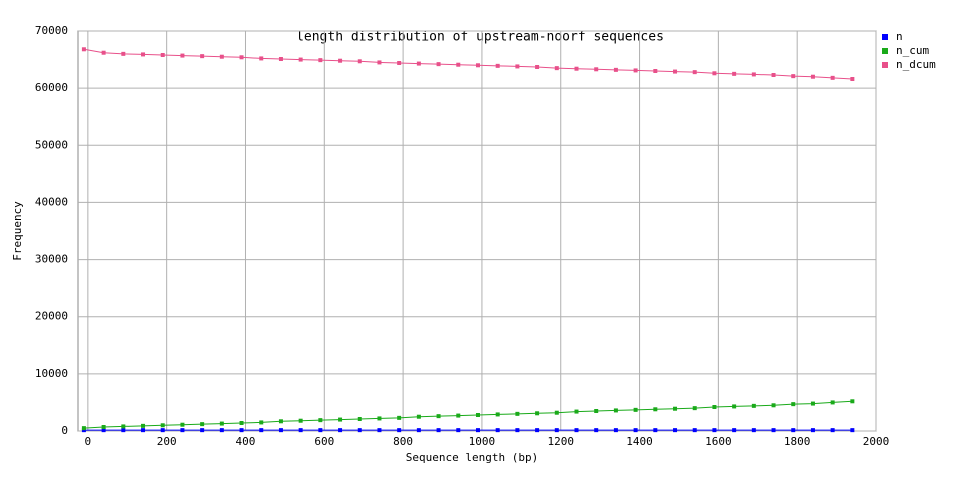 Image resolution: width=962 pixels, height=482 pixels. Describe the element at coordinates (912, 50) in the screenshot. I see `legend-label: n_cum` at that location.